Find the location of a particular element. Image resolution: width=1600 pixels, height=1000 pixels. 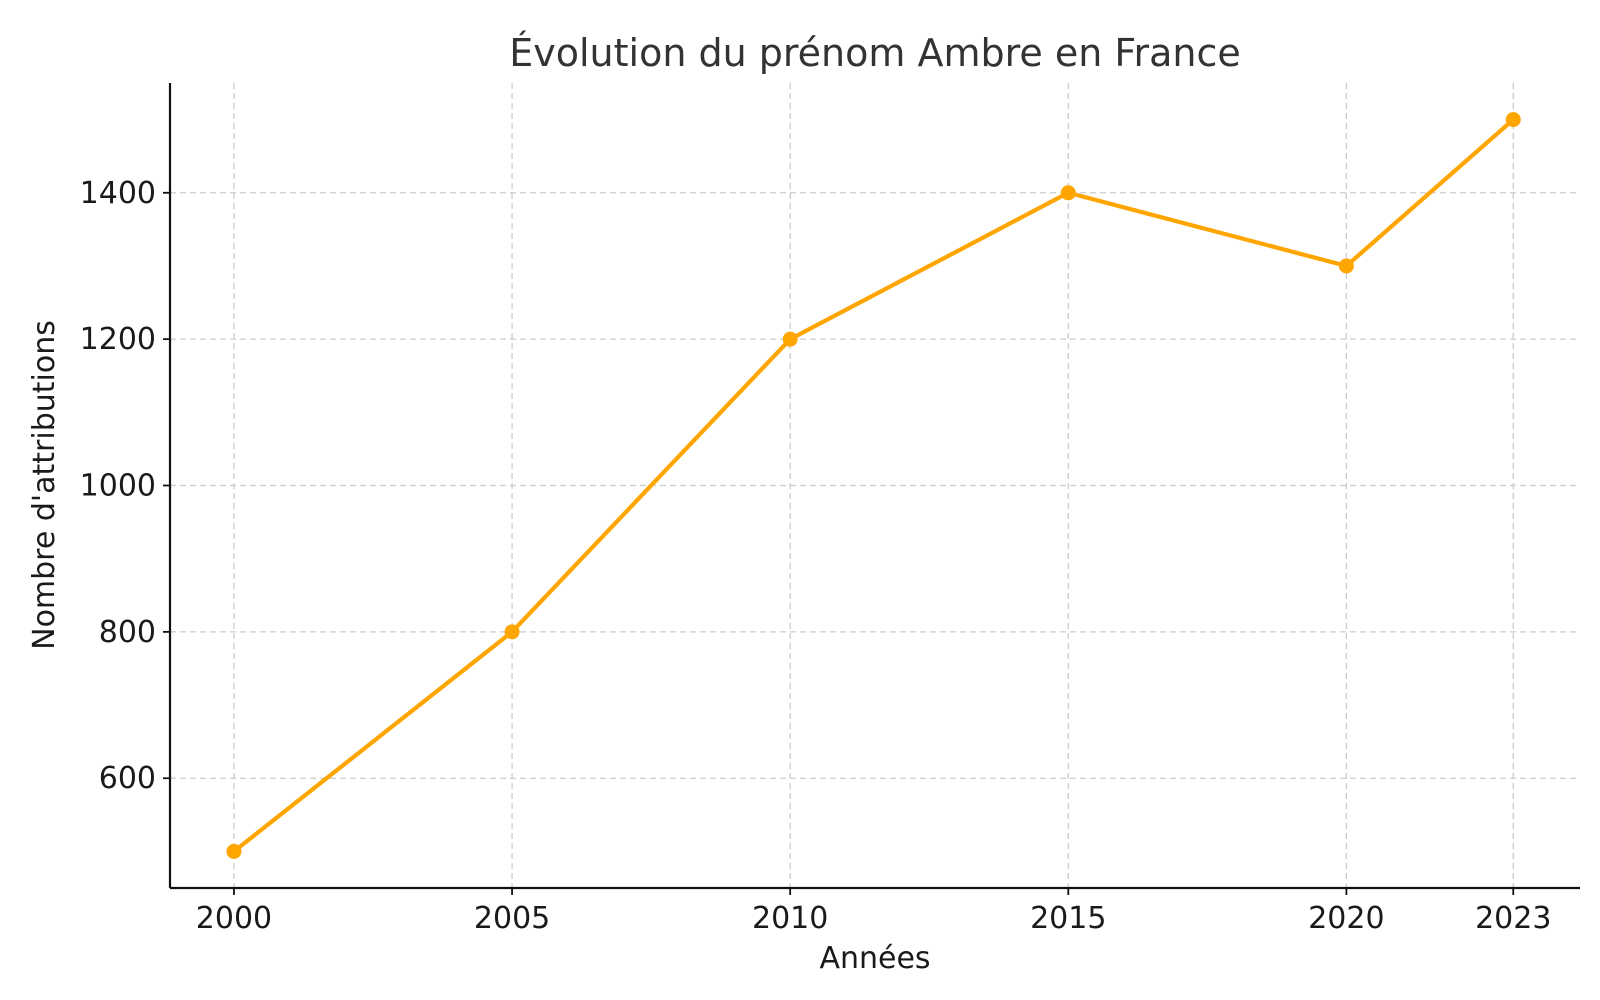

y-tick-label: 1200 is located at coordinates (118, 339).